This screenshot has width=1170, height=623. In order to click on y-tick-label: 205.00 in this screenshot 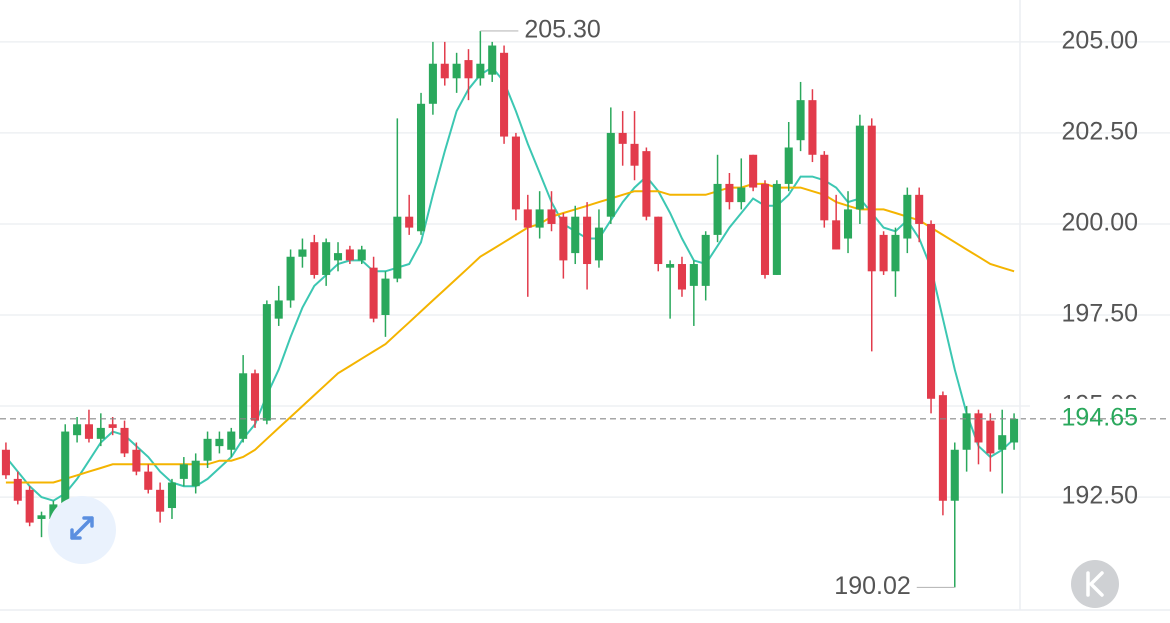, I will do `click(1100, 40)`.